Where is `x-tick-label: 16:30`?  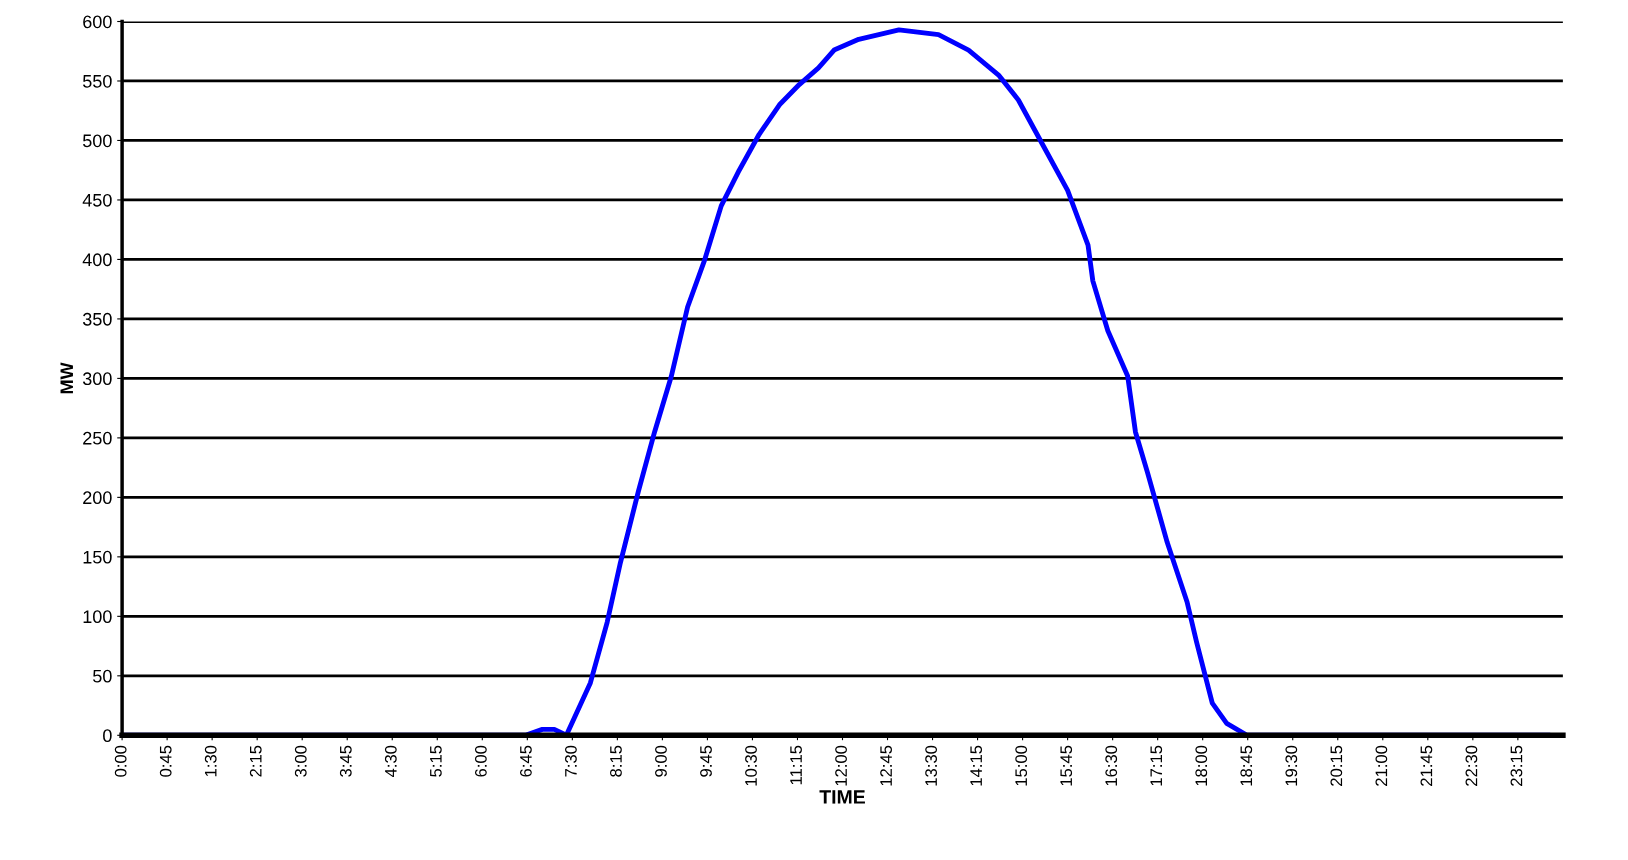
x-tick-label: 16:30 is located at coordinates (1111, 765).